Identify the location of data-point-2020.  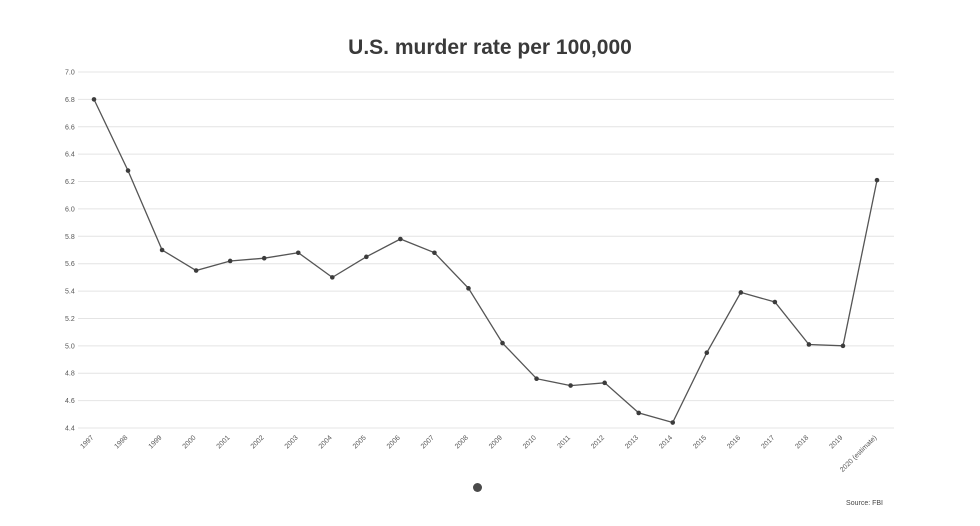
(877, 180).